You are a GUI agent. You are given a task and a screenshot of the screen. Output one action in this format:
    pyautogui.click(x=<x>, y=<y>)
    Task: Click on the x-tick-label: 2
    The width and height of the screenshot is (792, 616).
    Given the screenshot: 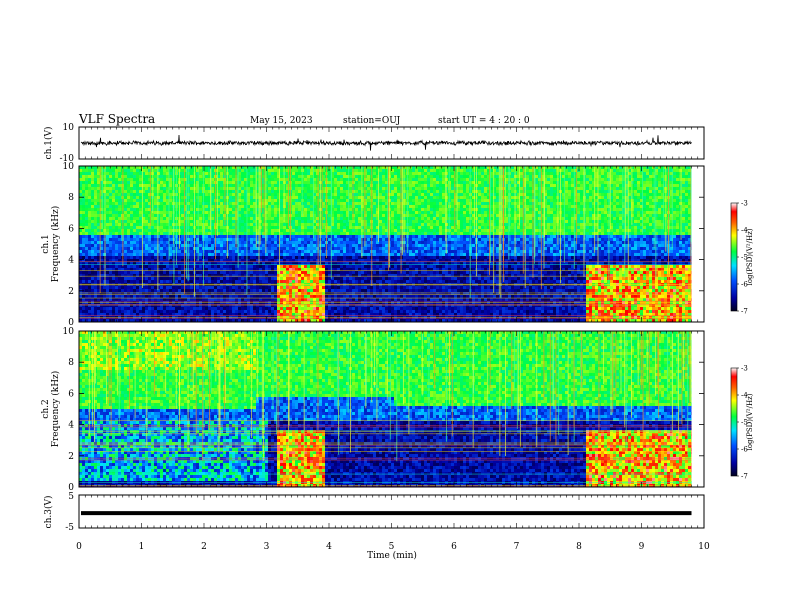 What is the action you would take?
    pyautogui.click(x=204, y=547)
    